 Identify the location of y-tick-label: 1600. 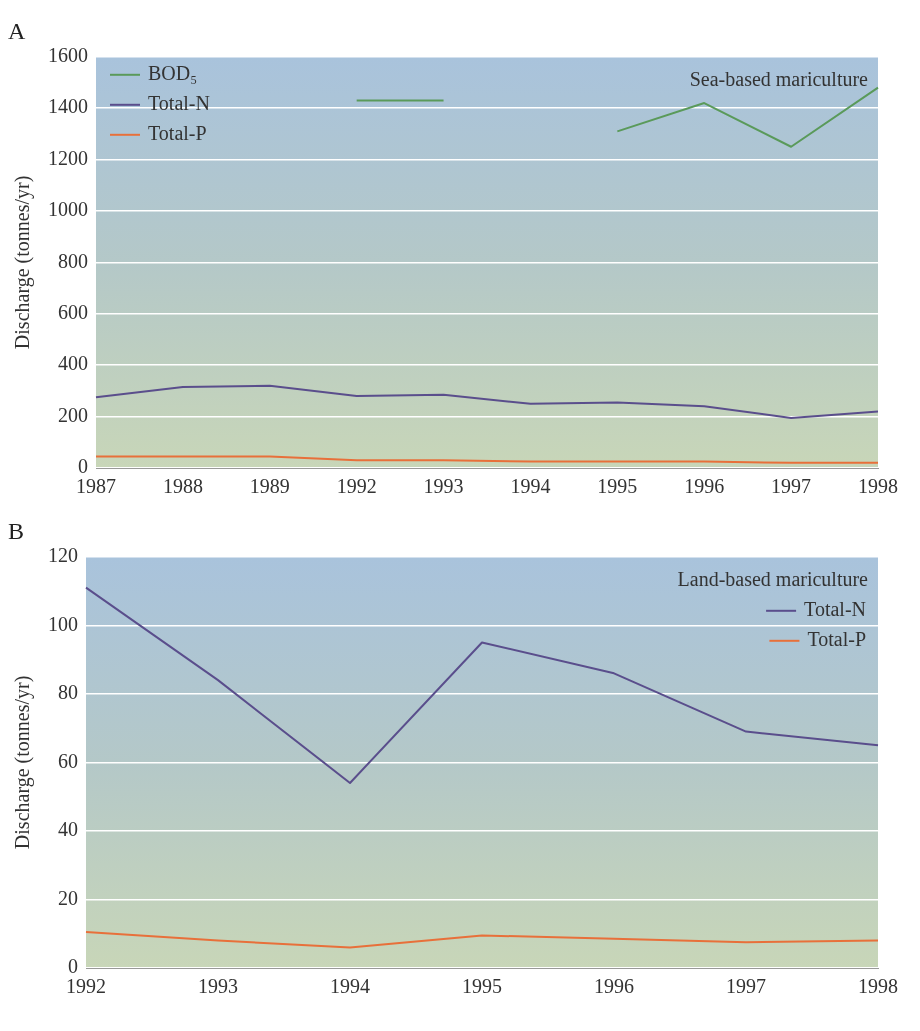
(68, 55).